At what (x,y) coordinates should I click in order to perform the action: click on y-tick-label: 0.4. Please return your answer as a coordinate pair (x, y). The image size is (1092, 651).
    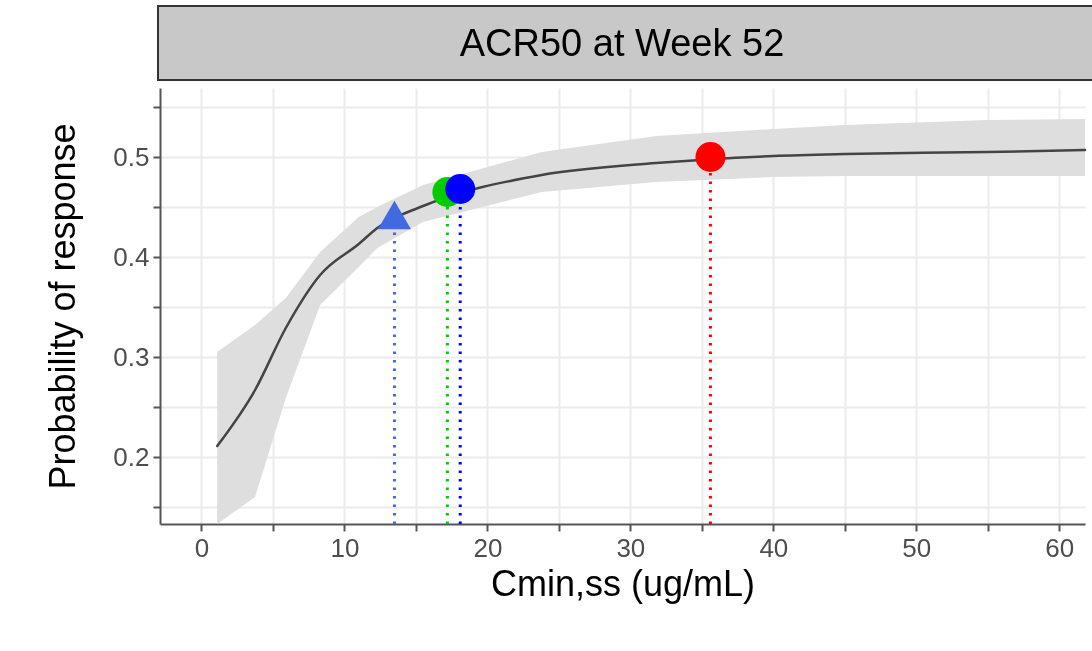
    Looking at the image, I should click on (131, 256).